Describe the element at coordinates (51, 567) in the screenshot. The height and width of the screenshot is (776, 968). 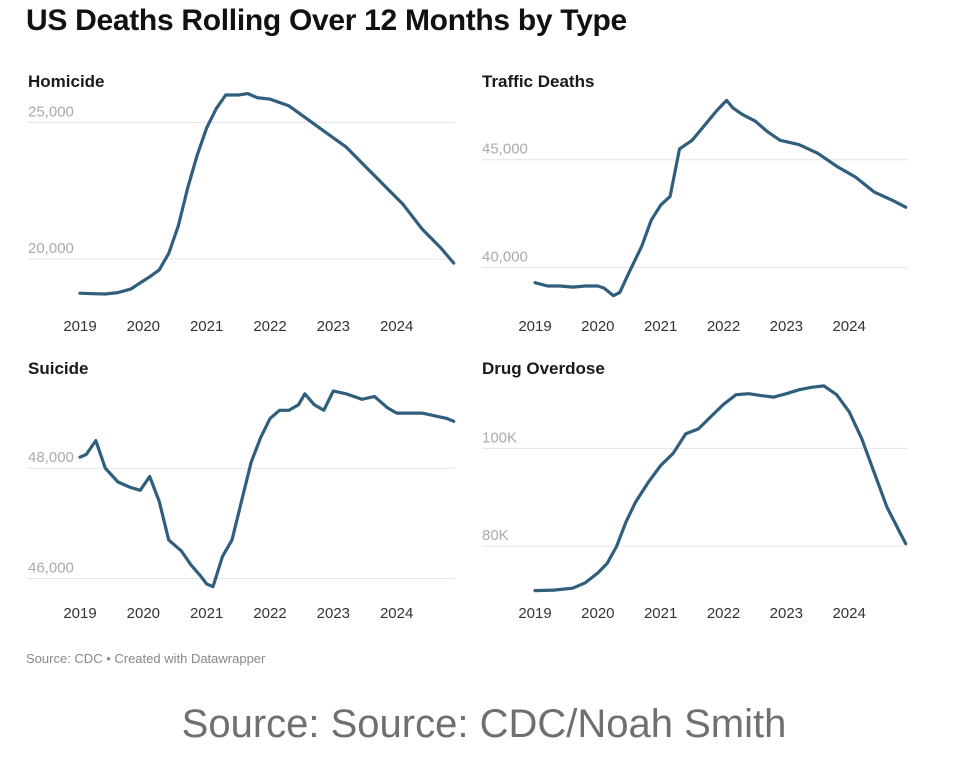
I see `y-tick-label: 46,000` at that location.